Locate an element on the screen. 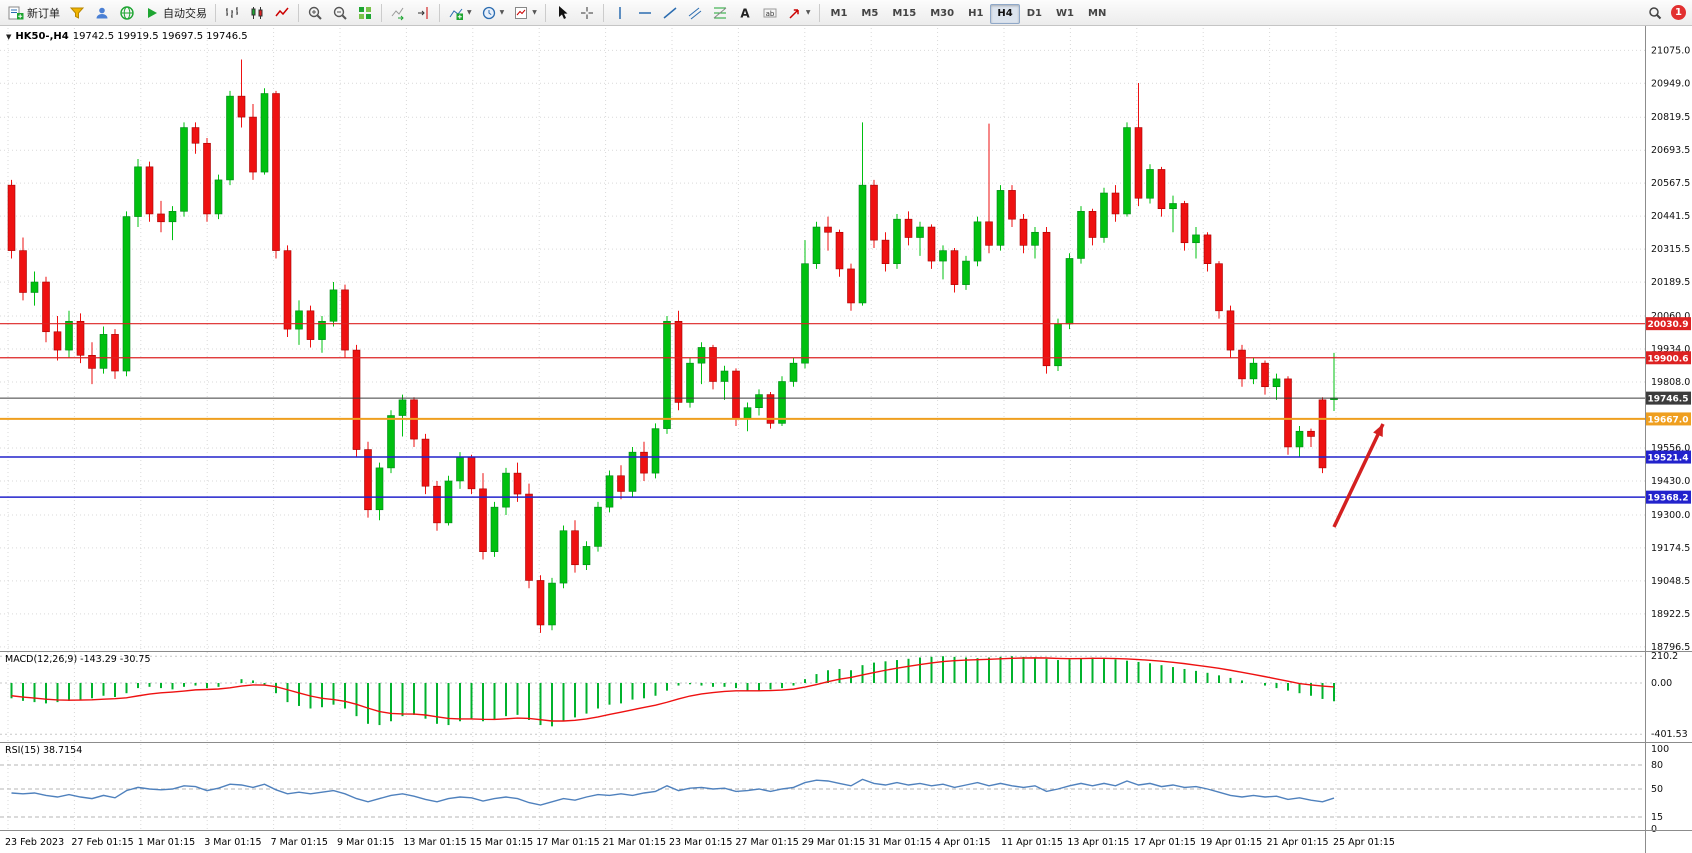 The image size is (1692, 853). tile-windows-icon is located at coordinates (365, 12).